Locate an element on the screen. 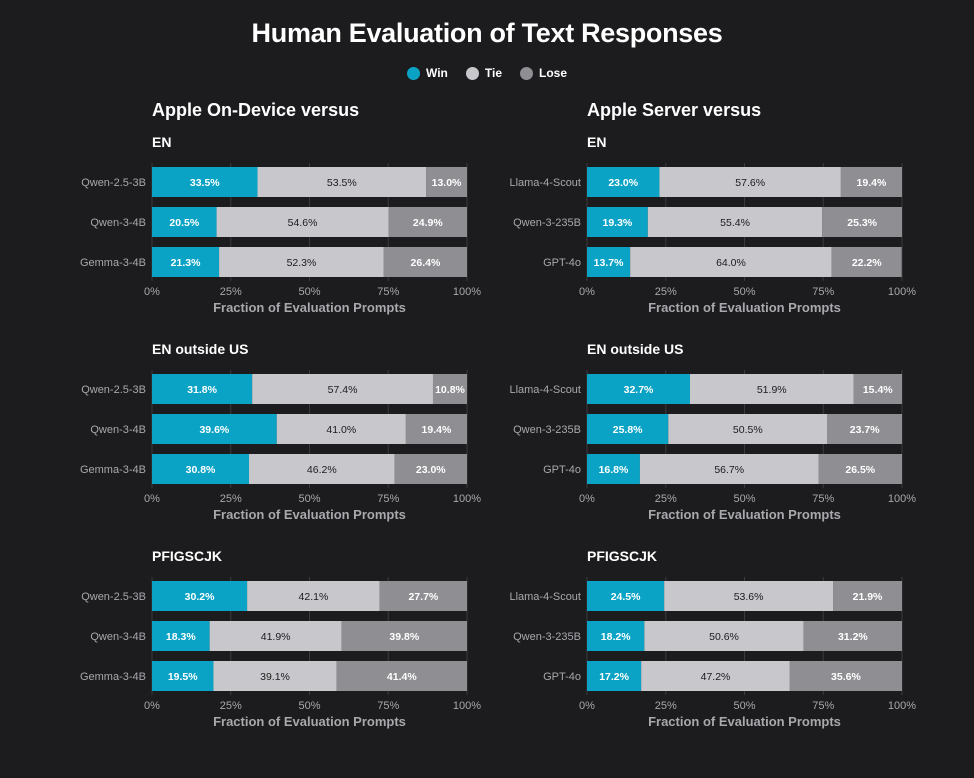 Image resolution: width=974 pixels, height=778 pixels. panel-3-data-label-lose-qwen-2-5-3b: 10.8% is located at coordinates (450, 390).